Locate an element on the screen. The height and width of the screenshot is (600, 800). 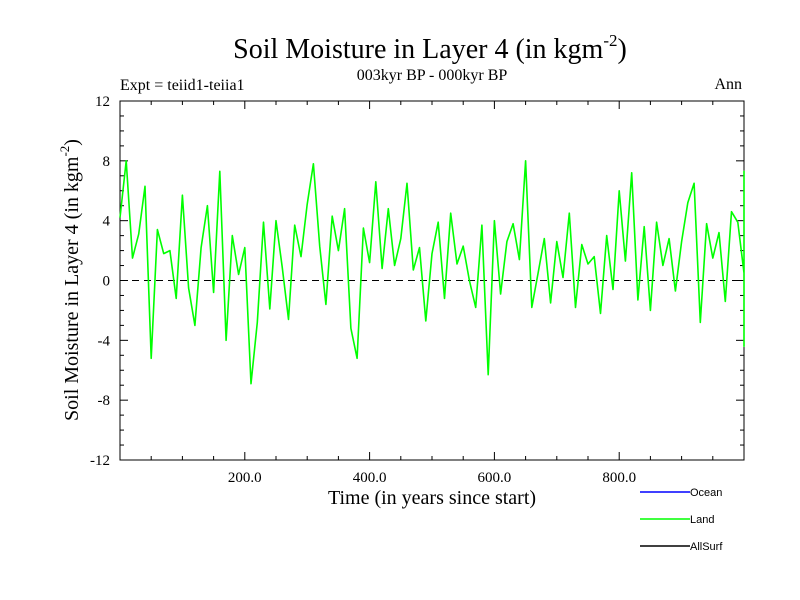
season-label: Ann is located at coordinates (728, 84).